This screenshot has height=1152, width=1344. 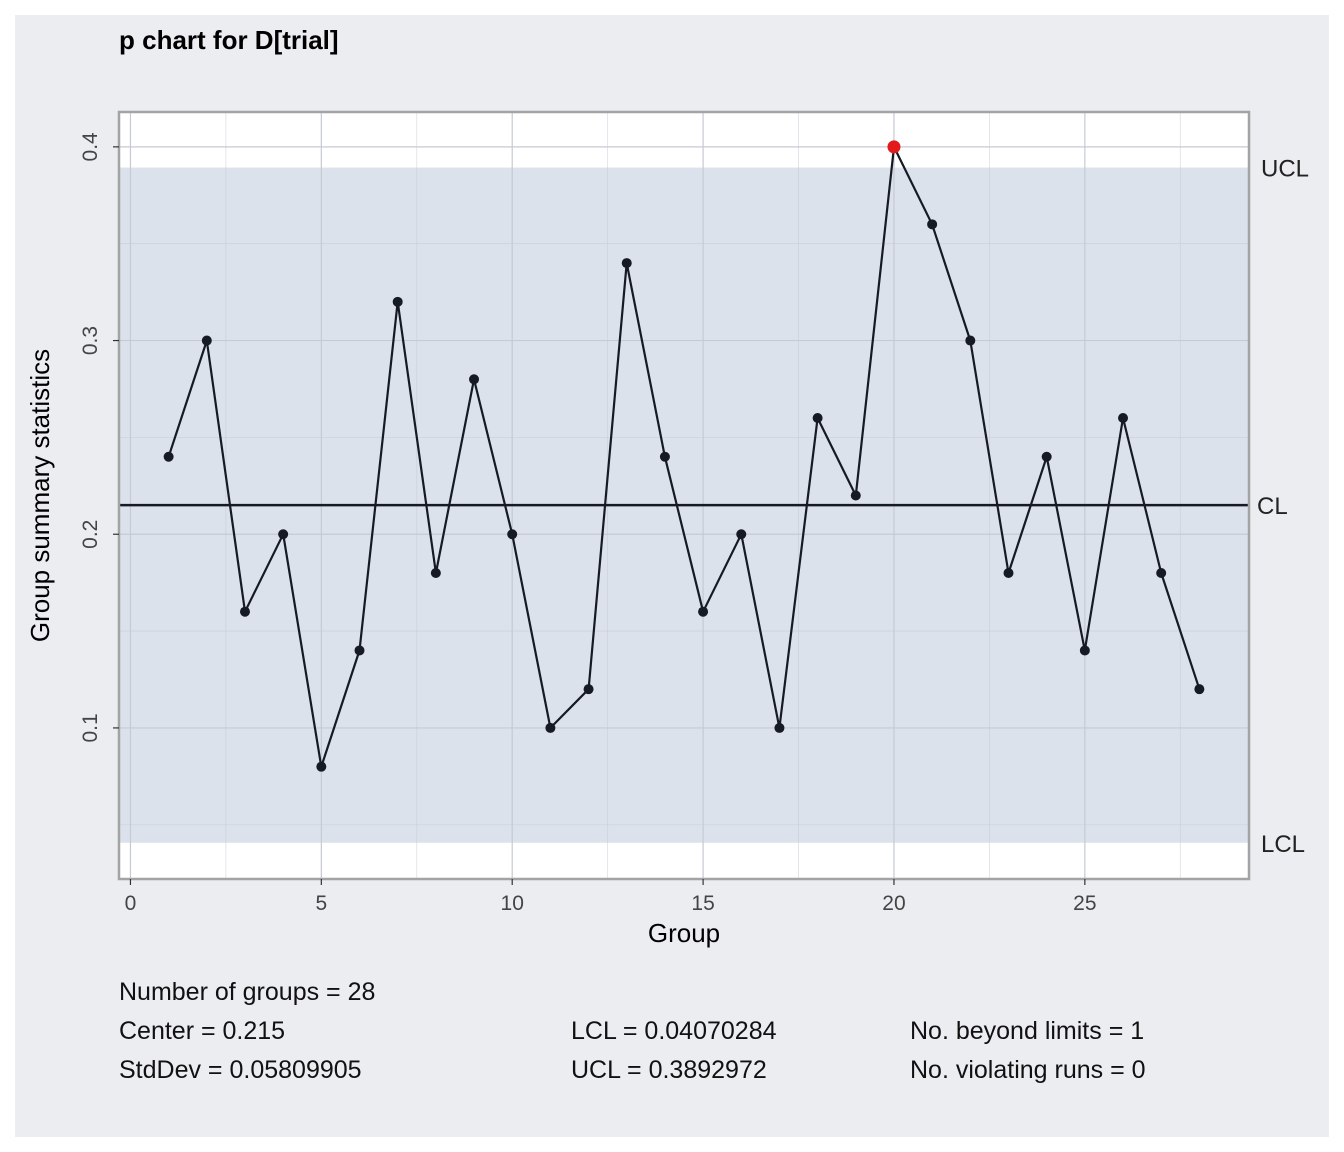 I want to click on y-tick-label: 0.3, so click(x=90, y=340).